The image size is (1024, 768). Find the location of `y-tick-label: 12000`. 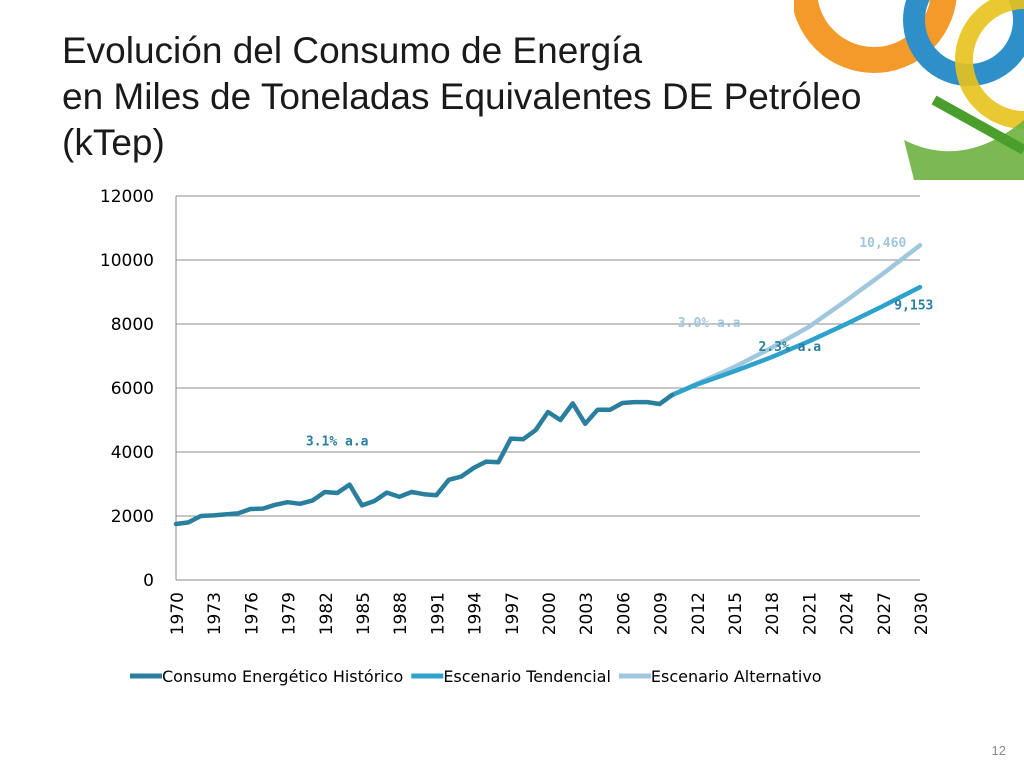

y-tick-label: 12000 is located at coordinates (127, 197).